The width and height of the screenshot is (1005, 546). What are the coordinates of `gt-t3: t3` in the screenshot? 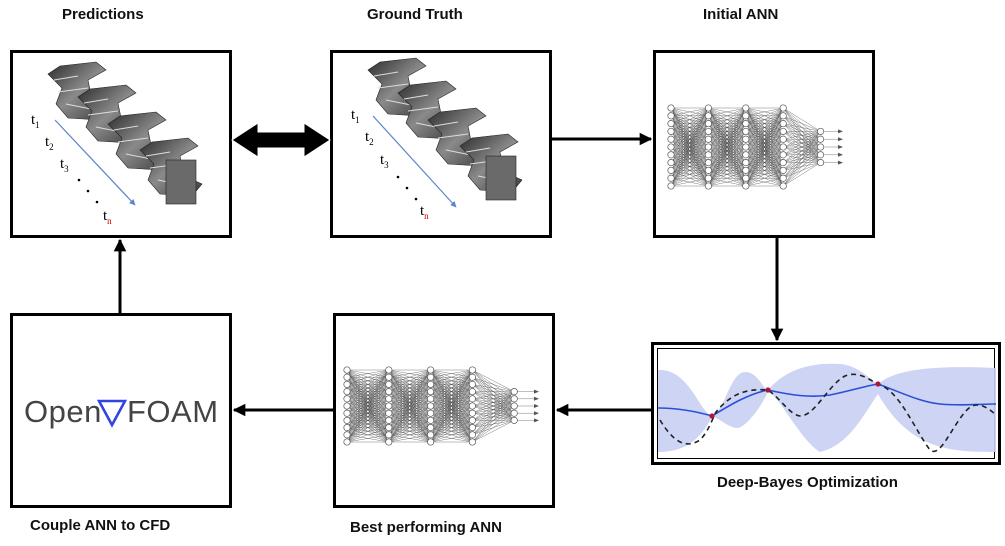 It's located at (384, 161).